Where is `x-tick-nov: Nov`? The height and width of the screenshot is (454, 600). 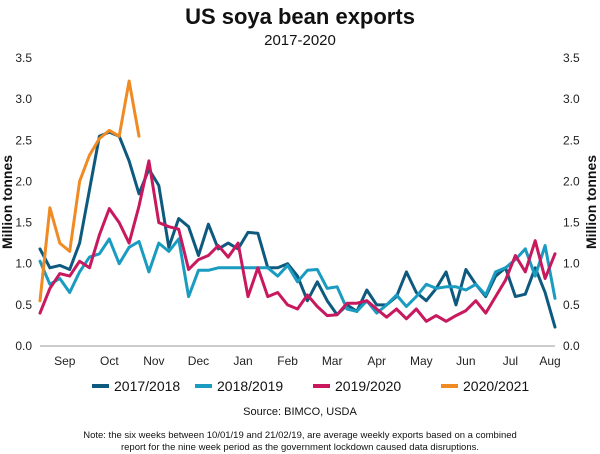
x-tick-nov: Nov is located at coordinates (153, 361).